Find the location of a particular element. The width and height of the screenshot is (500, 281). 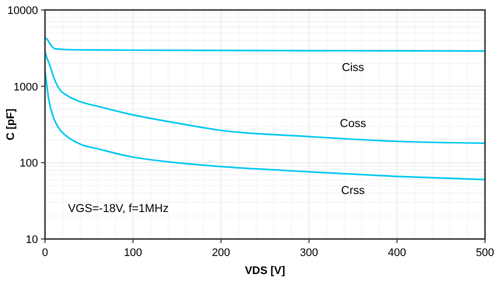

x-axis-title: VDS [V] is located at coordinates (265, 271).